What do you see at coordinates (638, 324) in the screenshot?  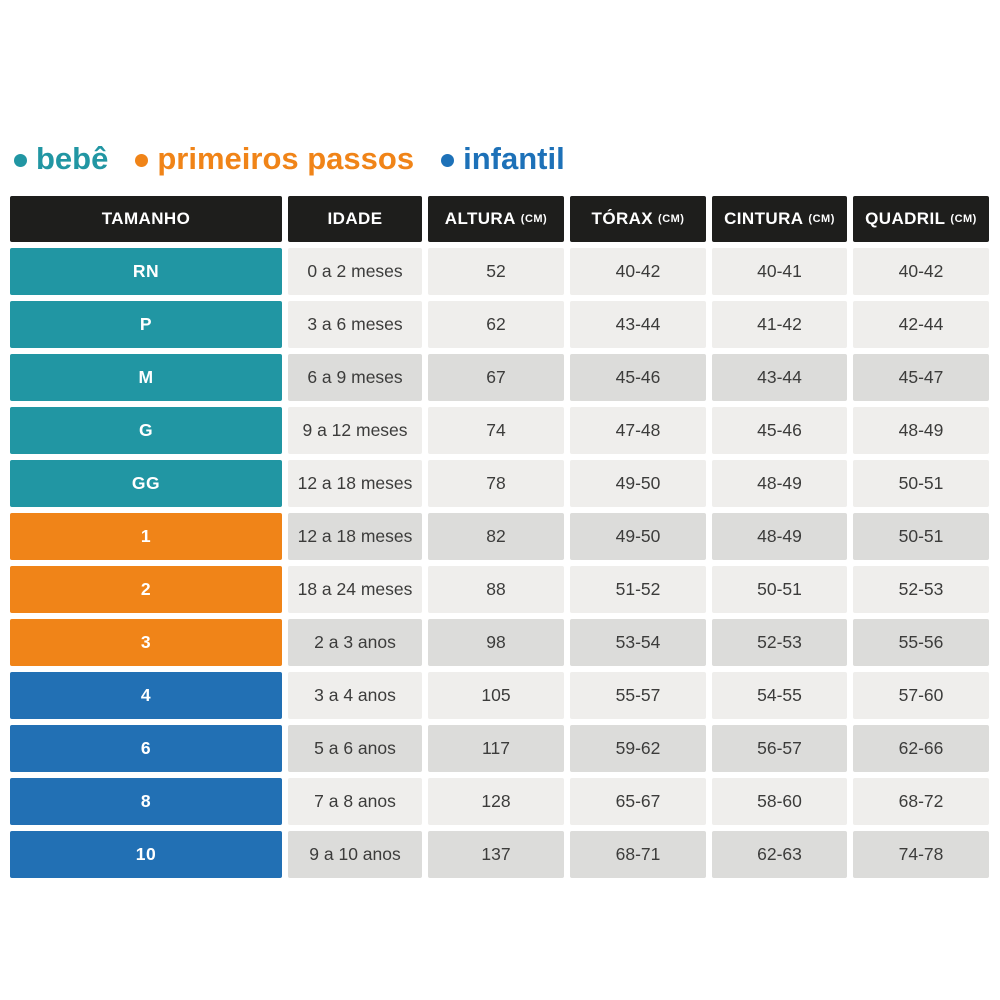 I see `cell-torax: 43-44` at bounding box center [638, 324].